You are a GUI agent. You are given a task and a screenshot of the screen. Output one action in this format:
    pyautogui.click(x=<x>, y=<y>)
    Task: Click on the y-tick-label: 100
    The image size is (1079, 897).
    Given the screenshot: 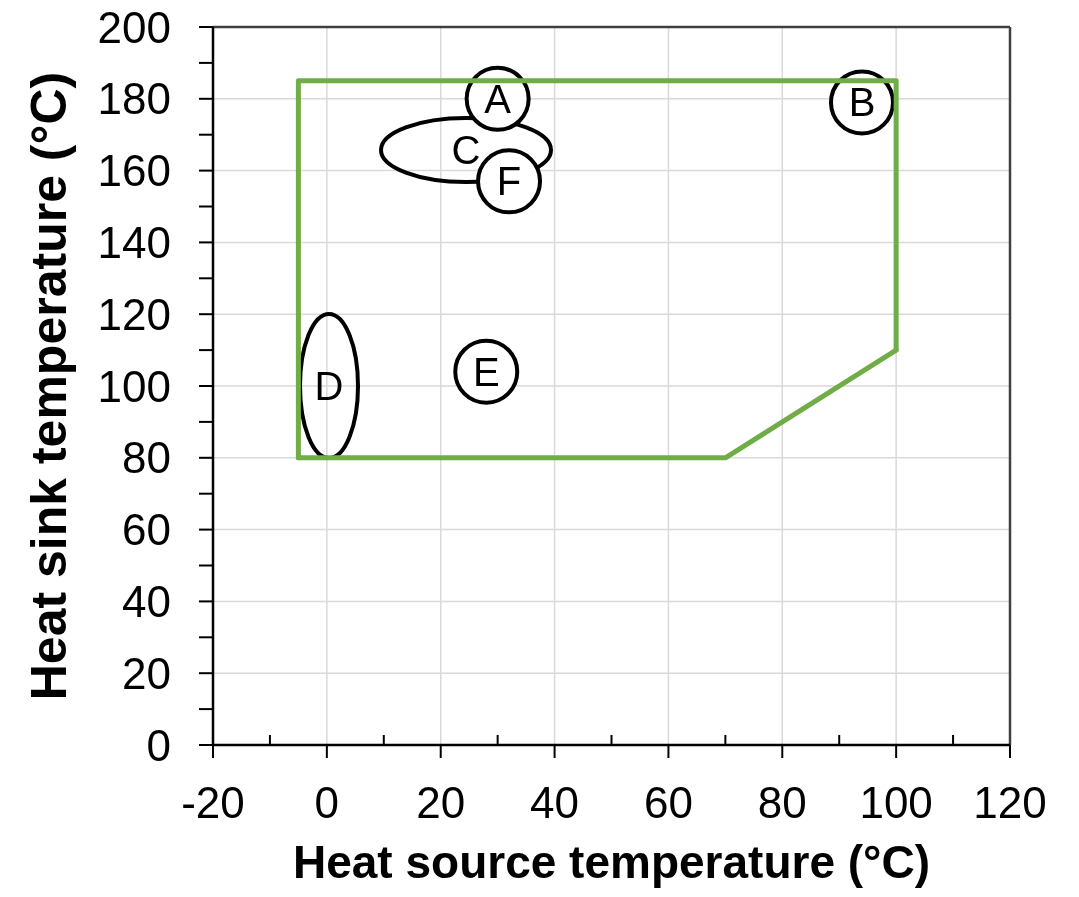 What is the action you would take?
    pyautogui.click(x=134, y=386)
    